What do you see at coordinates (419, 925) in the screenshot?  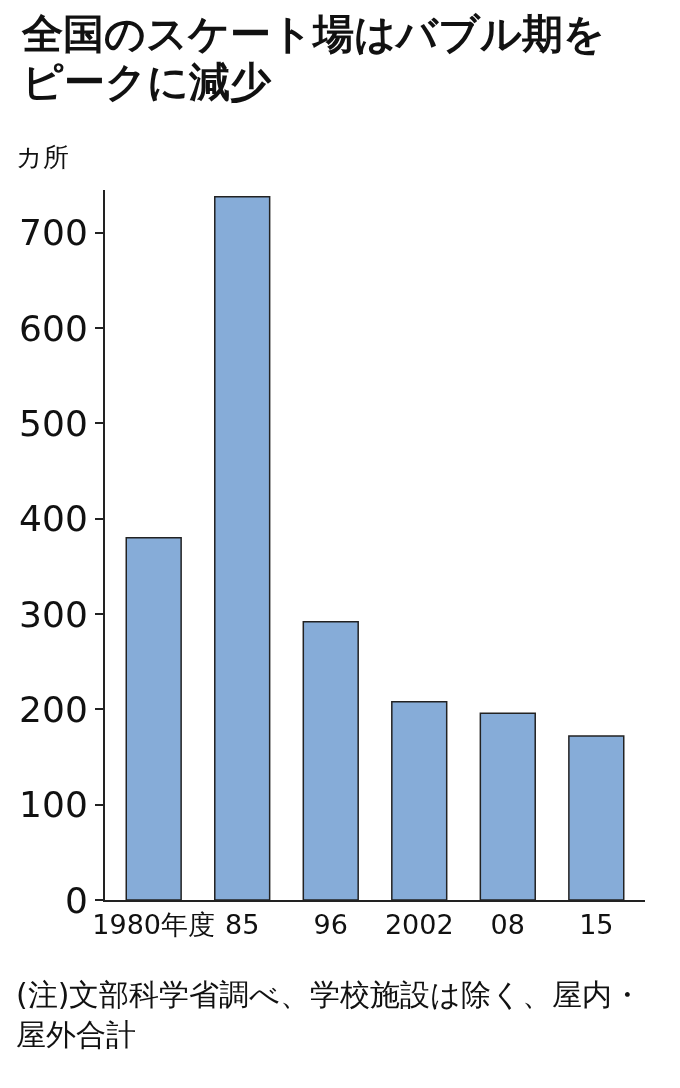 I see `x-tick-label: 2002` at bounding box center [419, 925].